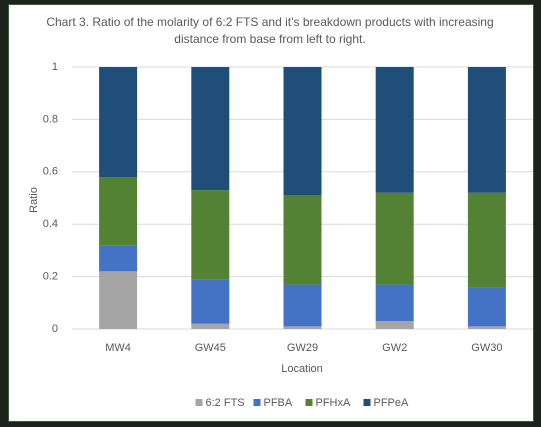 The width and height of the screenshot is (541, 427). I want to click on y-tick-label: 1, so click(55, 67).